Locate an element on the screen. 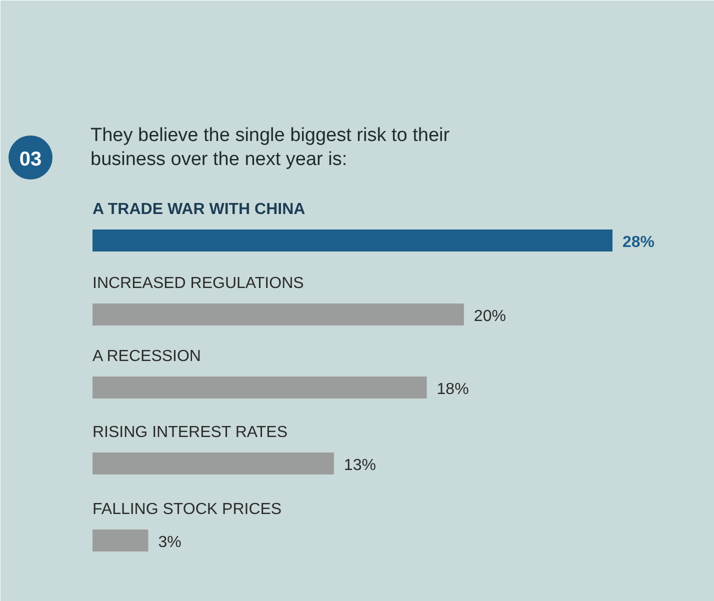  y-tick-label: A RECESSION is located at coordinates (146, 356).